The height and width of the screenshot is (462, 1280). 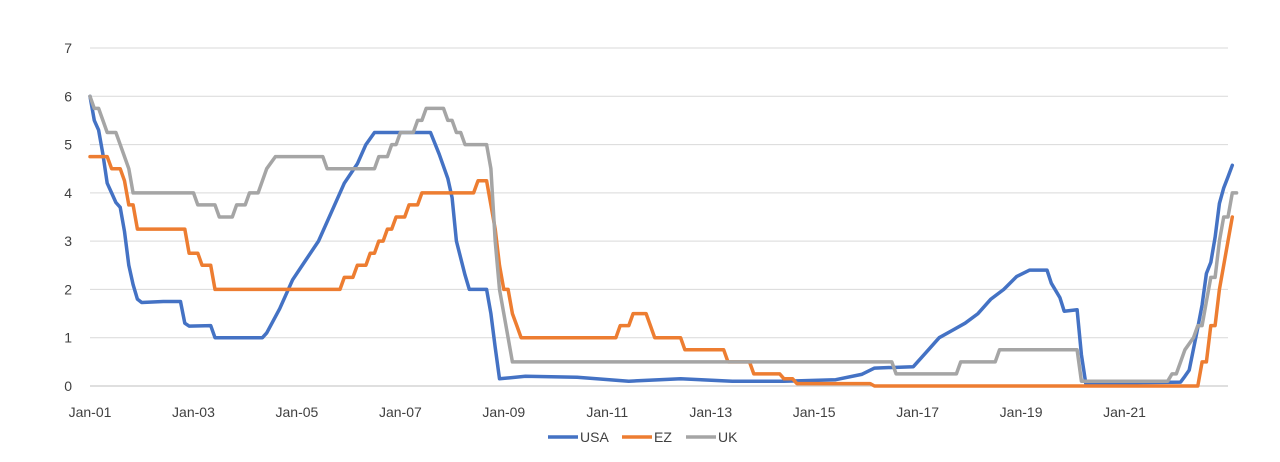 What do you see at coordinates (400, 412) in the screenshot?
I see `x-tick-label: Jan-07` at bounding box center [400, 412].